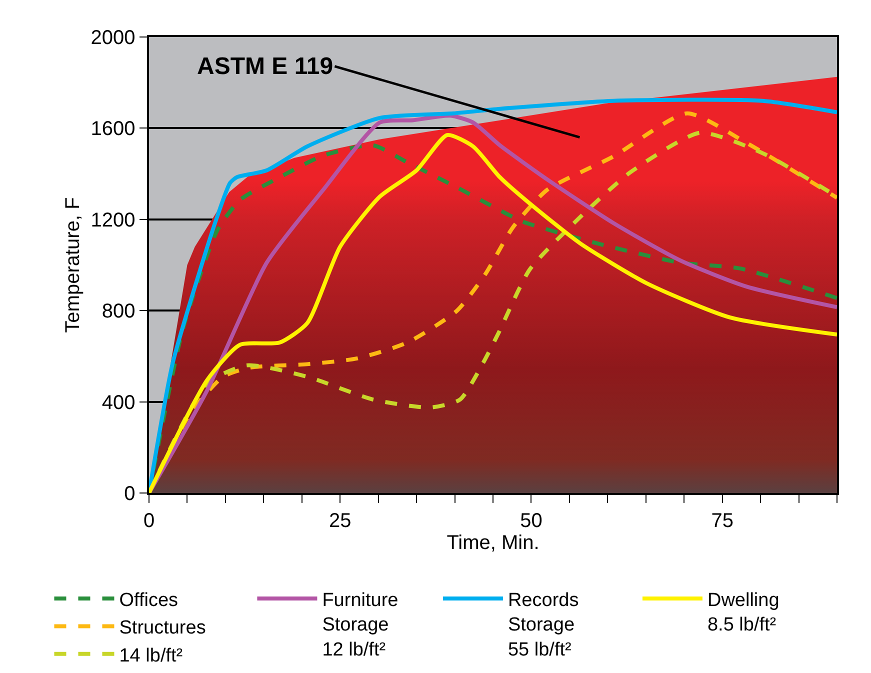 This screenshot has height=673, width=871. I want to click on legend-label: Furniture Storage 12 lb/ft², so click(360, 625).